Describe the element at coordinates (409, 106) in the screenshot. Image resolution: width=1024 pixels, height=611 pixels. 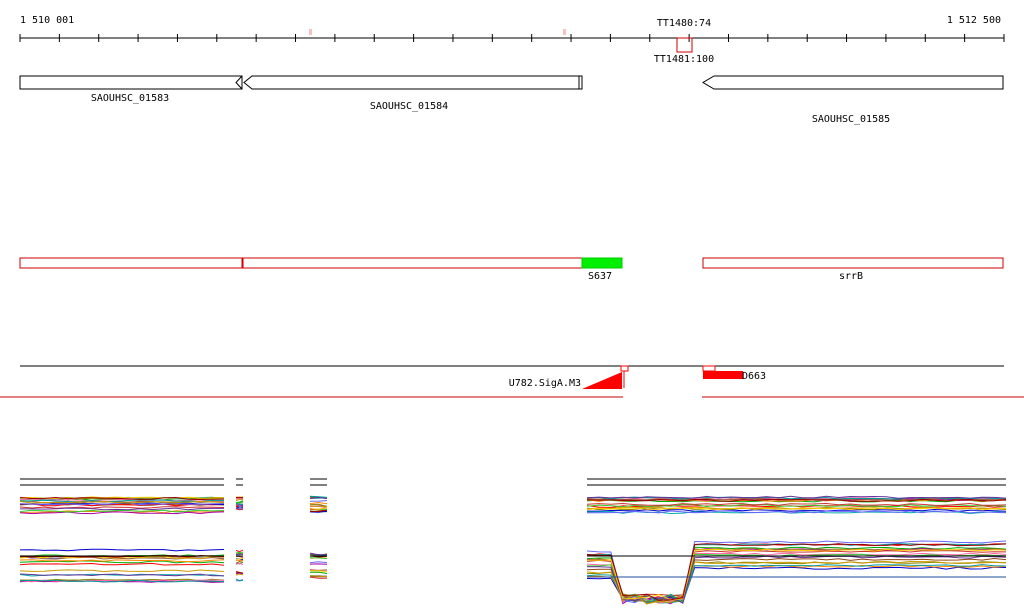
I see `gene-label-saouhsc-01584: SAOUHSC_01584` at that location.